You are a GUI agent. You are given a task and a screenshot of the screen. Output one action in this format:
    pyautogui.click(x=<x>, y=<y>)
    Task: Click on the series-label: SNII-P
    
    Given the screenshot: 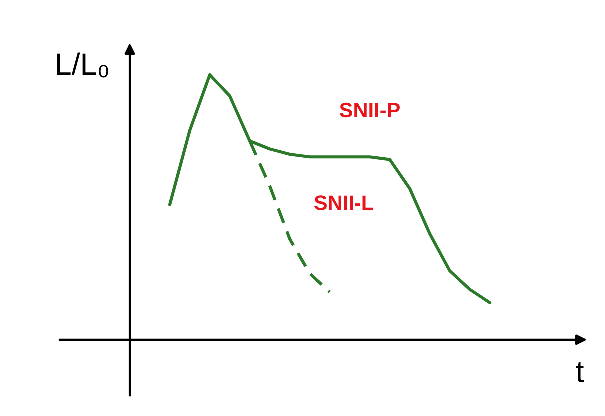 What is the action you would take?
    pyautogui.click(x=370, y=110)
    